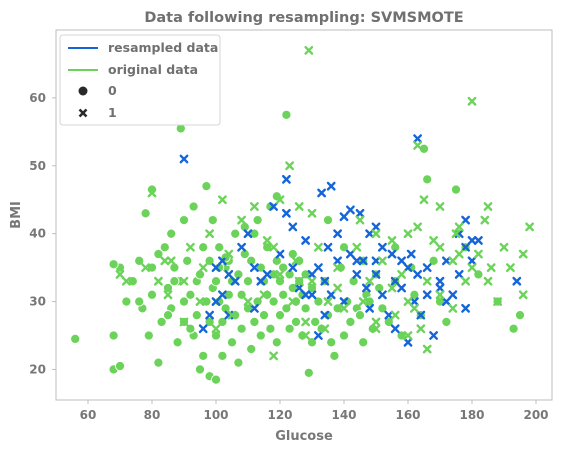 The height and width of the screenshot is (453, 562). Describe the element at coordinates (407, 415) in the screenshot. I see `x-tick-label: 160` at that location.